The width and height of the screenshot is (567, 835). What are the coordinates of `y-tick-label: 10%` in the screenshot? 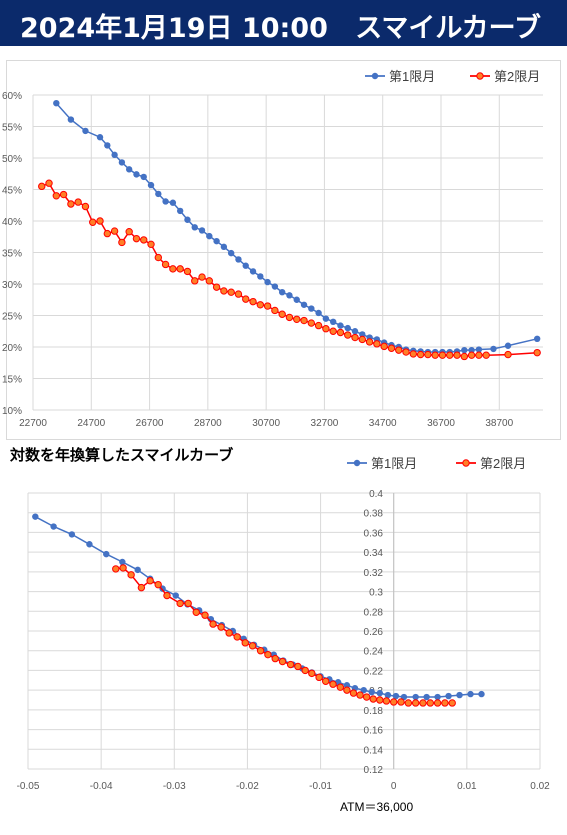 It's located at (12, 411).